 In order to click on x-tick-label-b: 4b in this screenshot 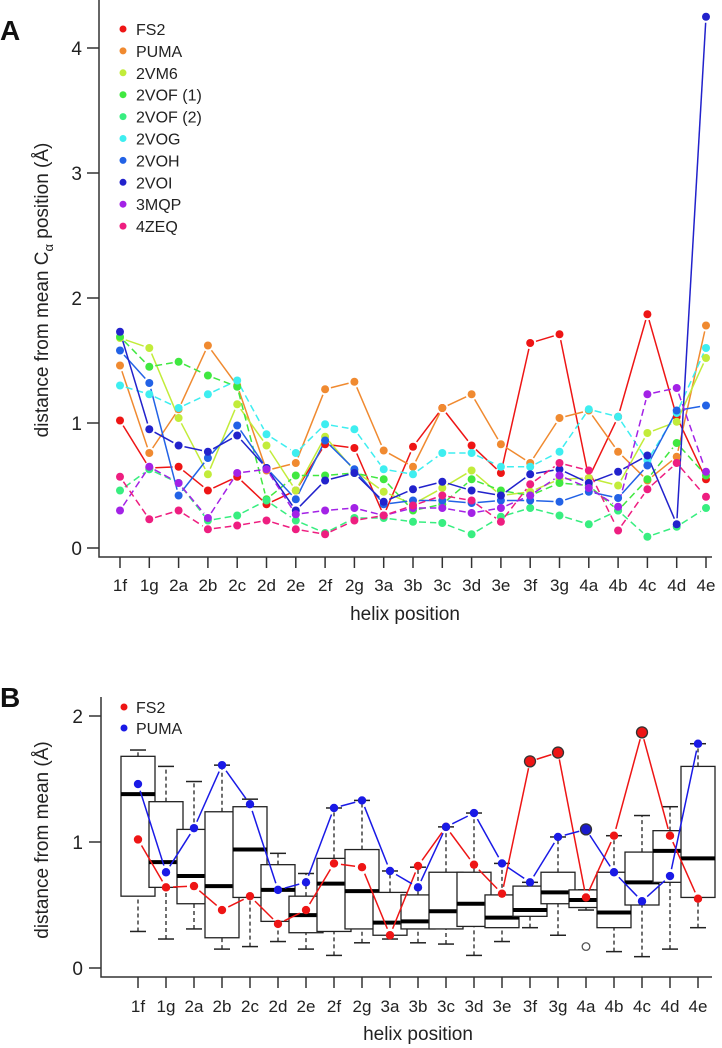, I will do `click(614, 1006)`.